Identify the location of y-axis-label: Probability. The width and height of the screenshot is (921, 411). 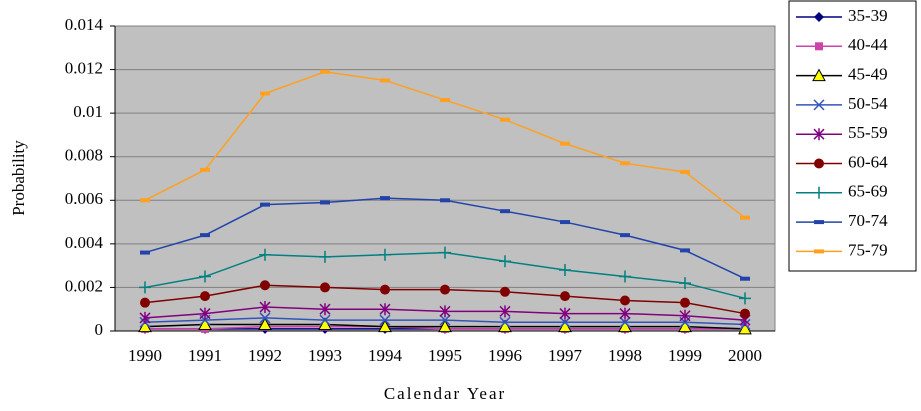
(18, 178).